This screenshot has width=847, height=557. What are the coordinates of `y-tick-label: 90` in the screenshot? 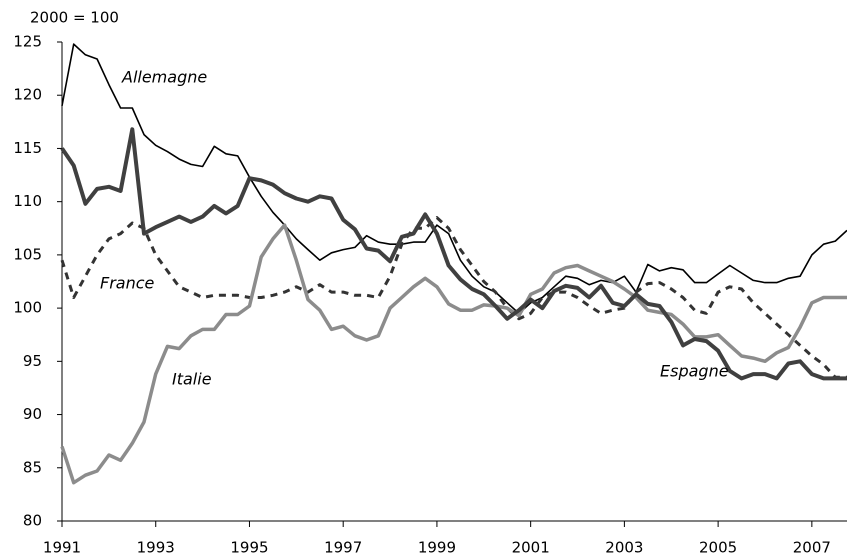 It's located at (32, 414).